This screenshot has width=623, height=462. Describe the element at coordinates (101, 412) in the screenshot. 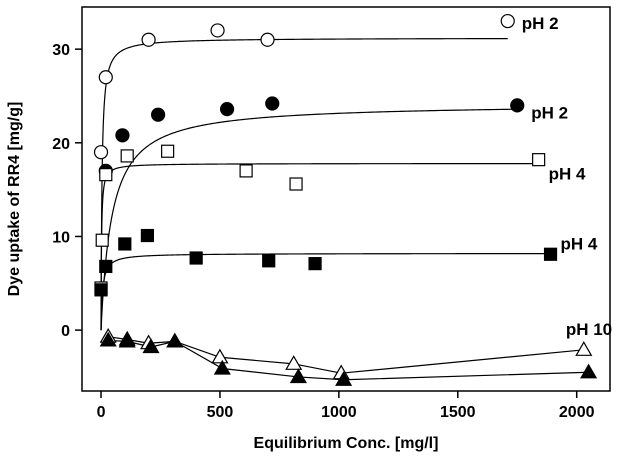

I see `x-tick-label: 0` at that location.